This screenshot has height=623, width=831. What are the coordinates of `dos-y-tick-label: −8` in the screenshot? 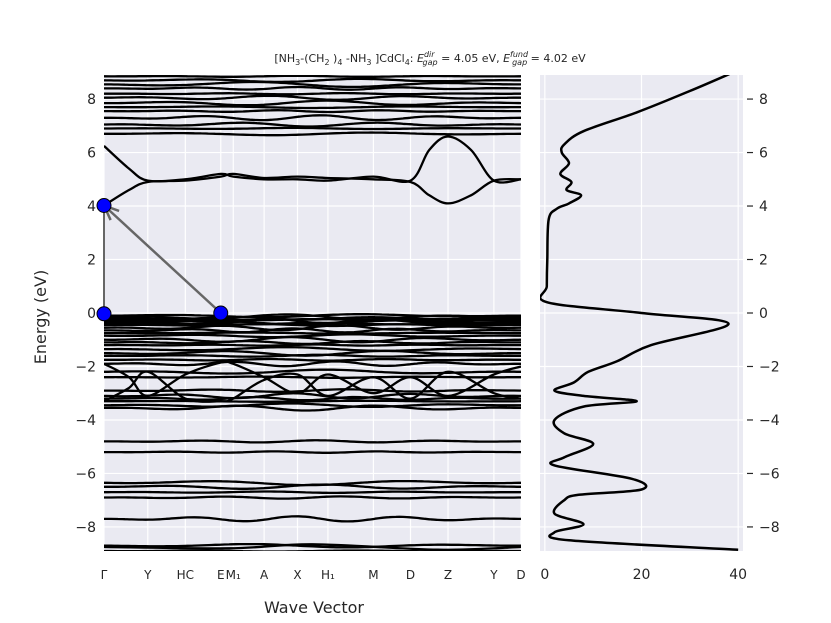 It's located at (769, 528).